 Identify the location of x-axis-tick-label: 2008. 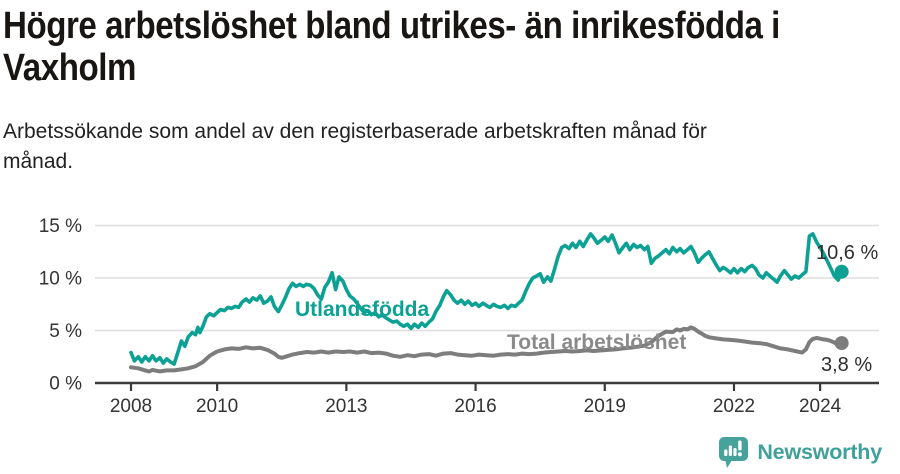
(131, 406).